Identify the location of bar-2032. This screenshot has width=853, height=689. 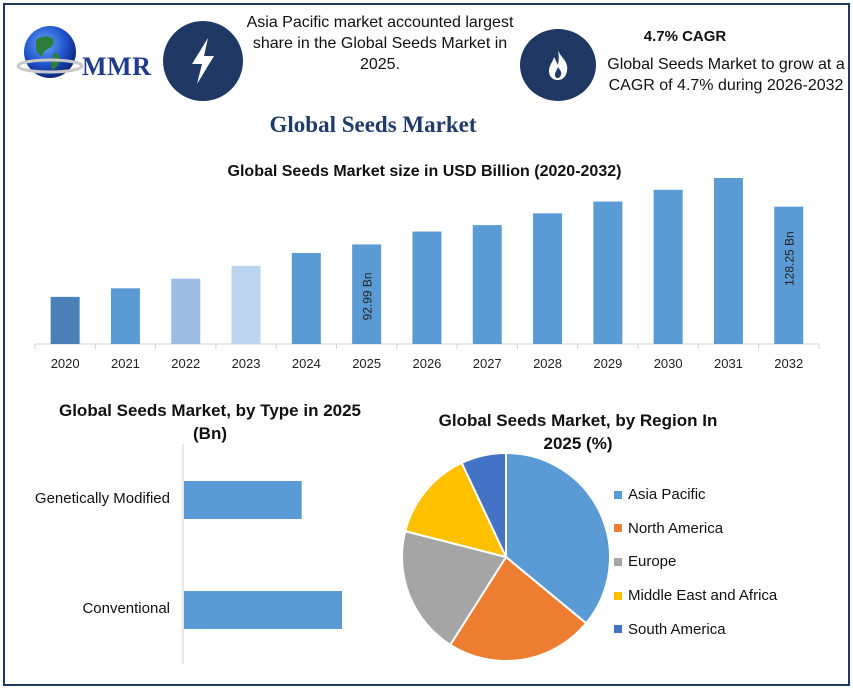
(789, 275).